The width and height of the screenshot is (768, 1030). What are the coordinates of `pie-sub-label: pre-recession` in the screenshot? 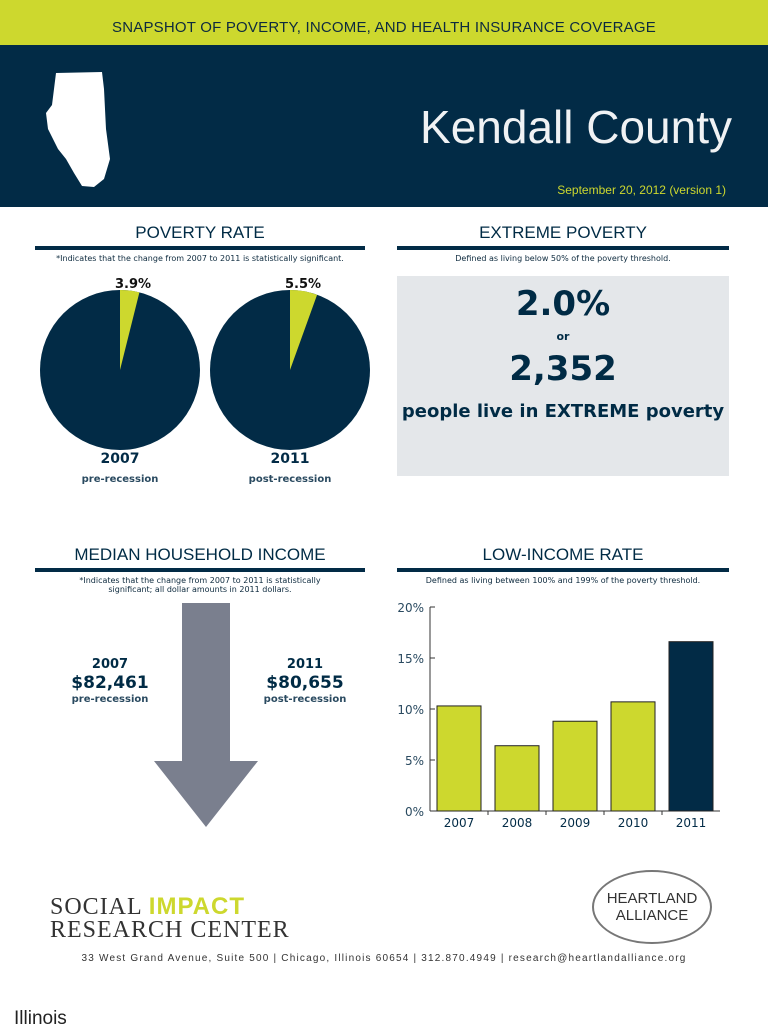 It's located at (120, 479).